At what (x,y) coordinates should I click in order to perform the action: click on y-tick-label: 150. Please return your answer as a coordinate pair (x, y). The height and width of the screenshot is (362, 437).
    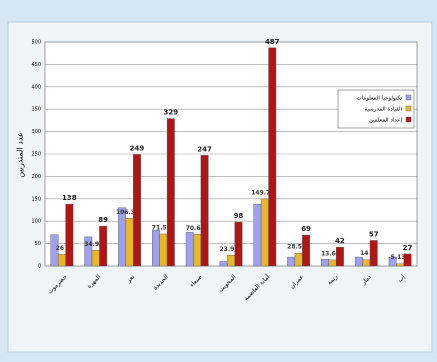
    Looking at the image, I should click on (36, 199).